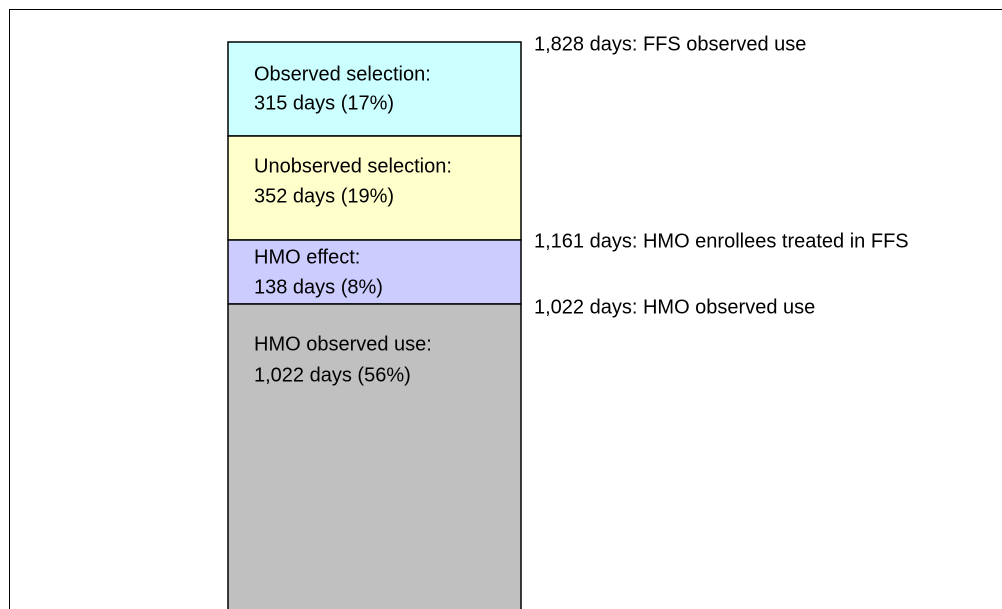 Image resolution: width=1002 pixels, height=609 pixels. I want to click on segment-value: 1,022 days (56%), so click(332, 375).